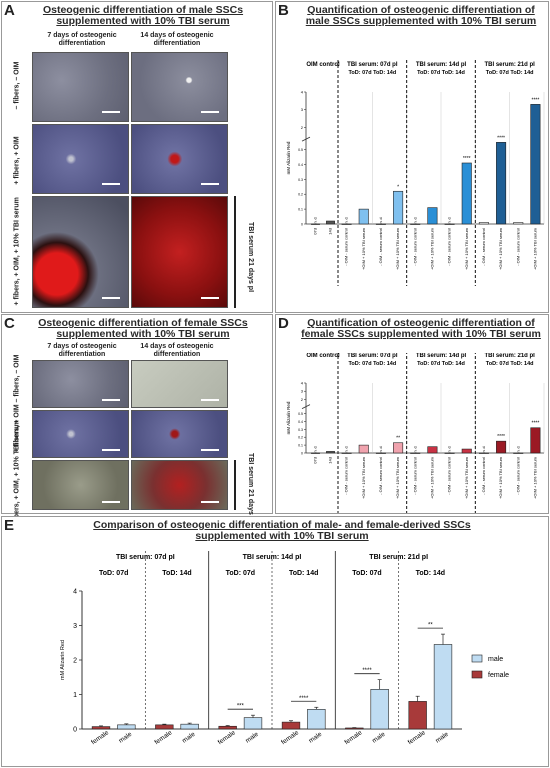 The width and height of the screenshot is (550, 768). What do you see at coordinates (330, 231) in the screenshot?
I see `chart-b-xtick-label: 14d` at bounding box center [330, 231].